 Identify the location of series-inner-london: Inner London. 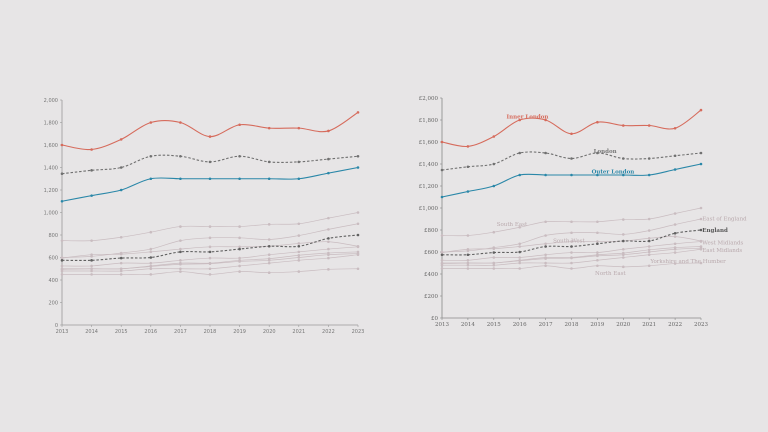
(571, 128).